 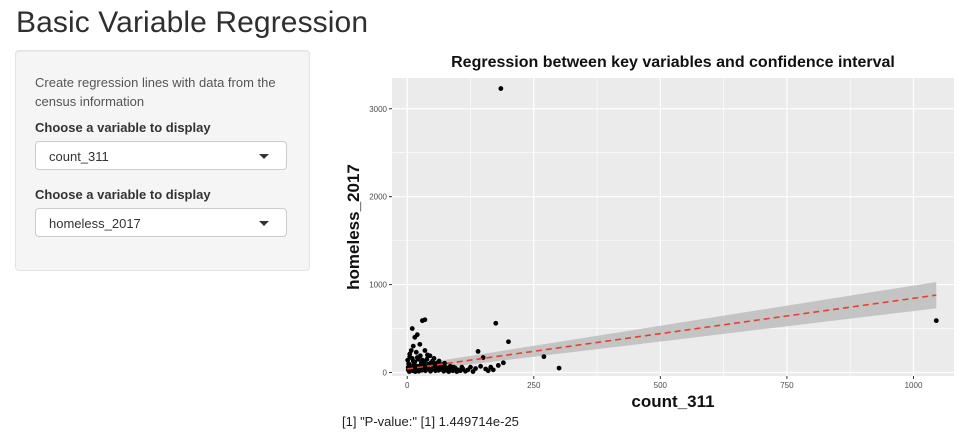 What do you see at coordinates (380, 241) in the screenshot?
I see `y-axis: 0 1000 2000 3000` at bounding box center [380, 241].